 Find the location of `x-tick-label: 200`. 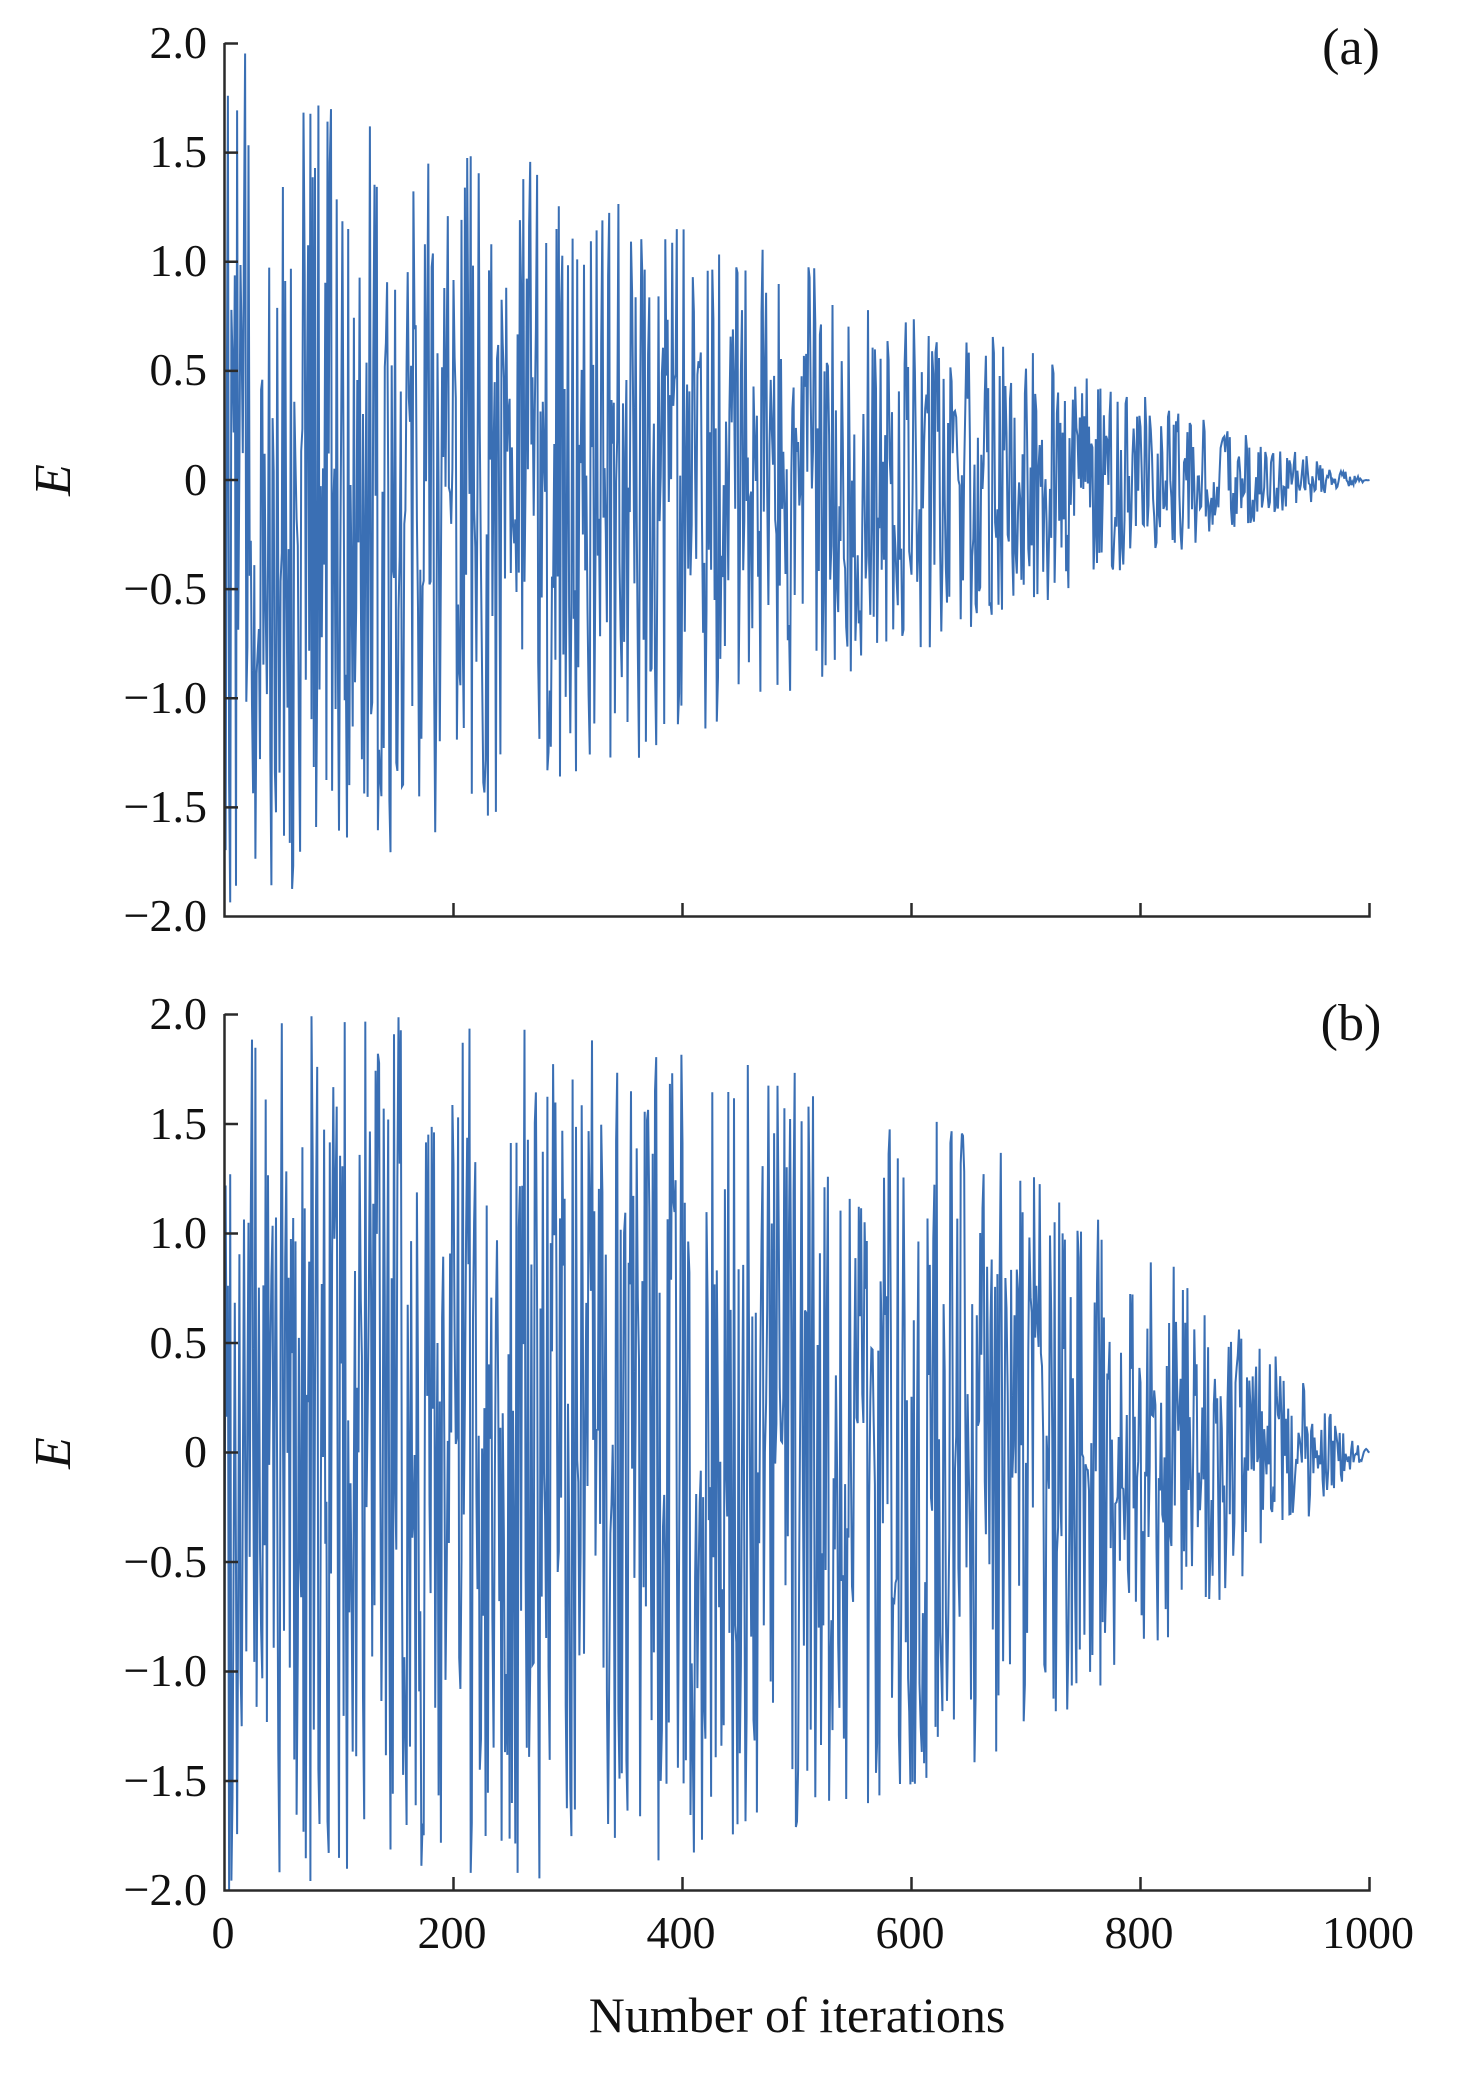

x-tick-label: 200 is located at coordinates (452, 1932).